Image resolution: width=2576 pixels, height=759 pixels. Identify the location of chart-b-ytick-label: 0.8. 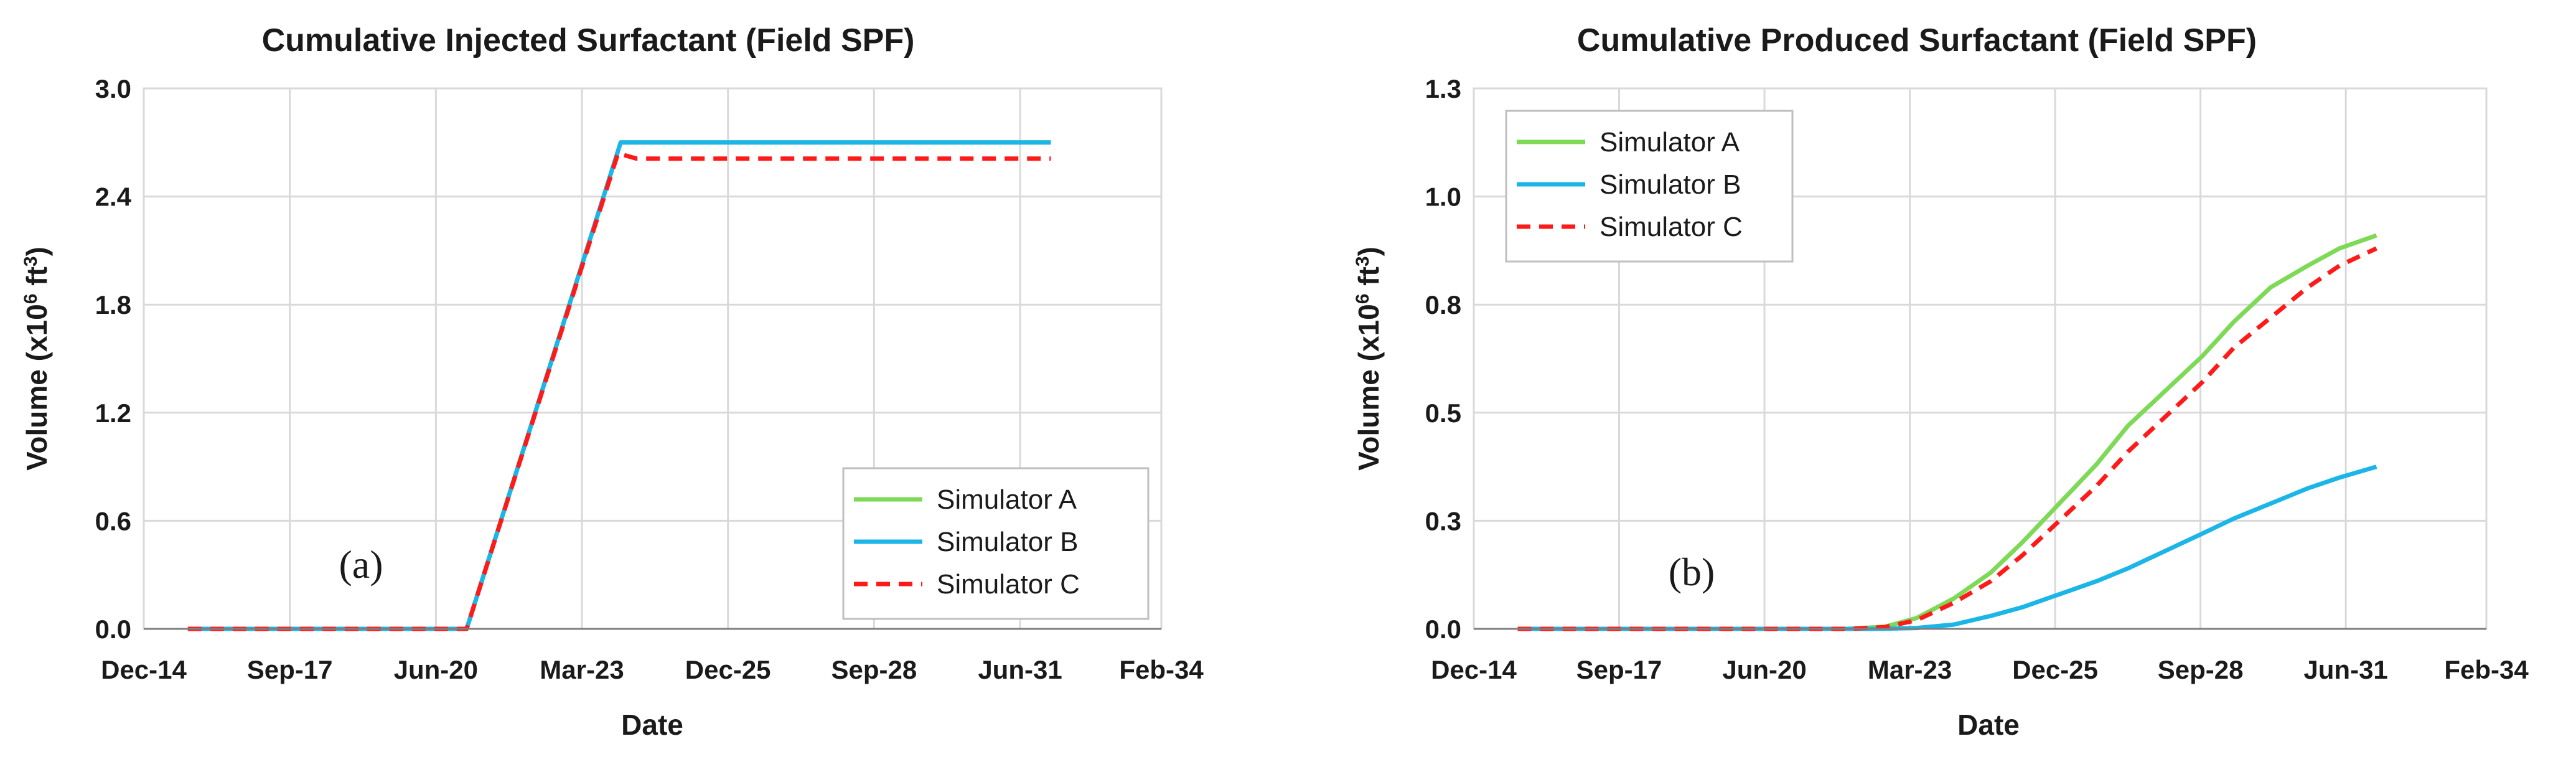
(1443, 304).